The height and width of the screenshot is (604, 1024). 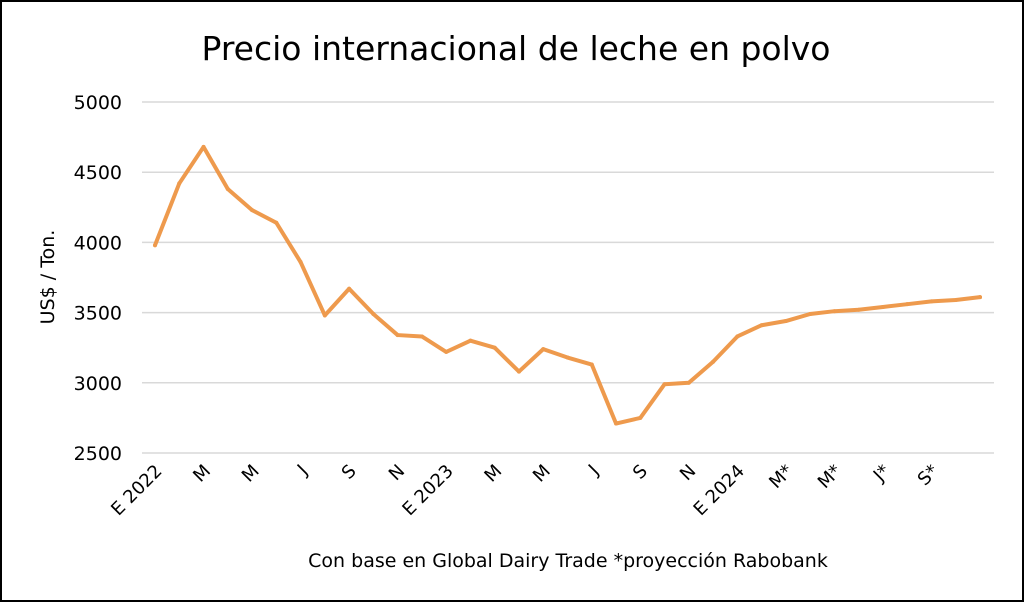 What do you see at coordinates (98, 384) in the screenshot?
I see `y-tick-label: 3000` at bounding box center [98, 384].